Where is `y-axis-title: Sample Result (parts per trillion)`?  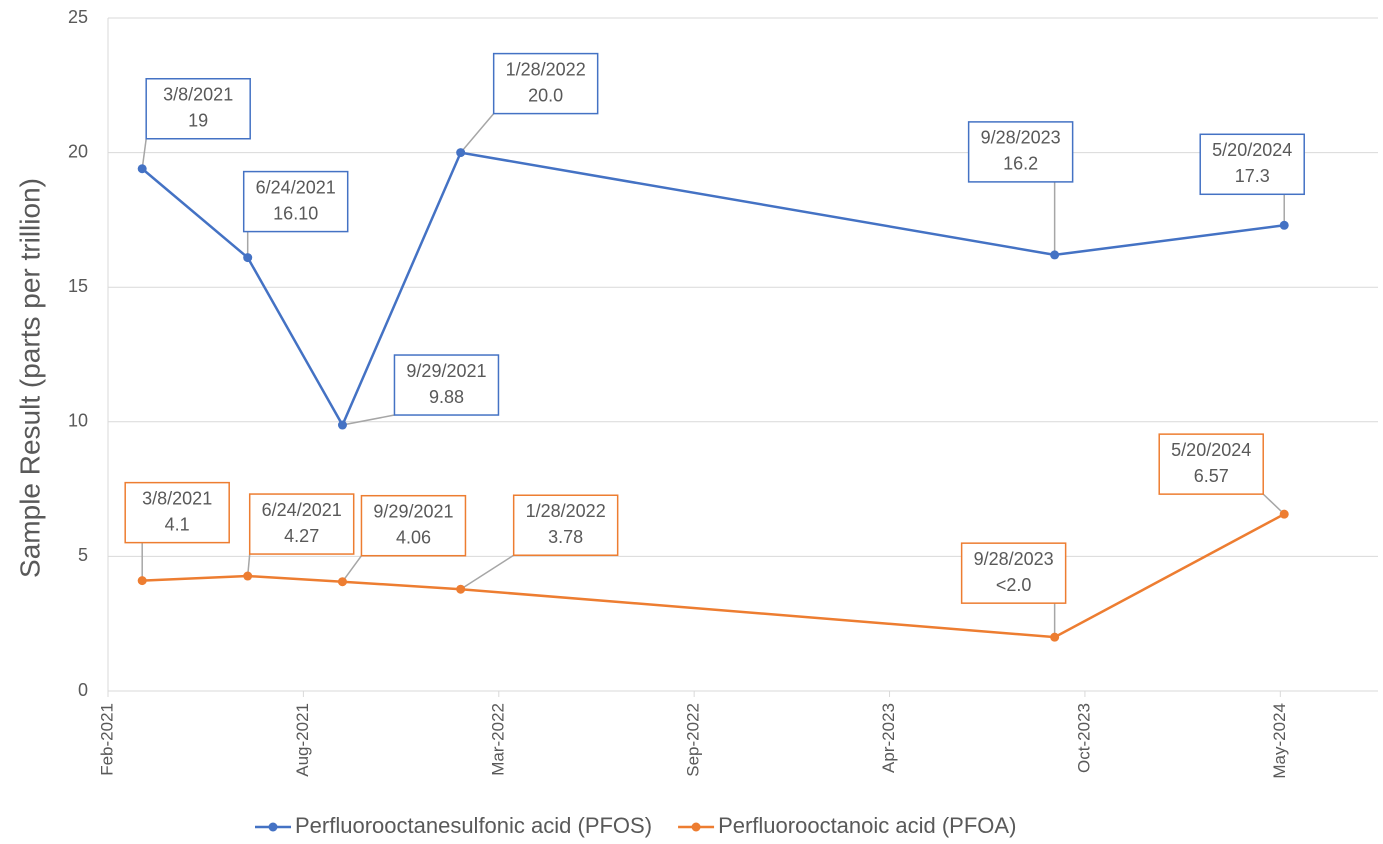 y-axis-title: Sample Result (parts per trillion) is located at coordinates (29, 378).